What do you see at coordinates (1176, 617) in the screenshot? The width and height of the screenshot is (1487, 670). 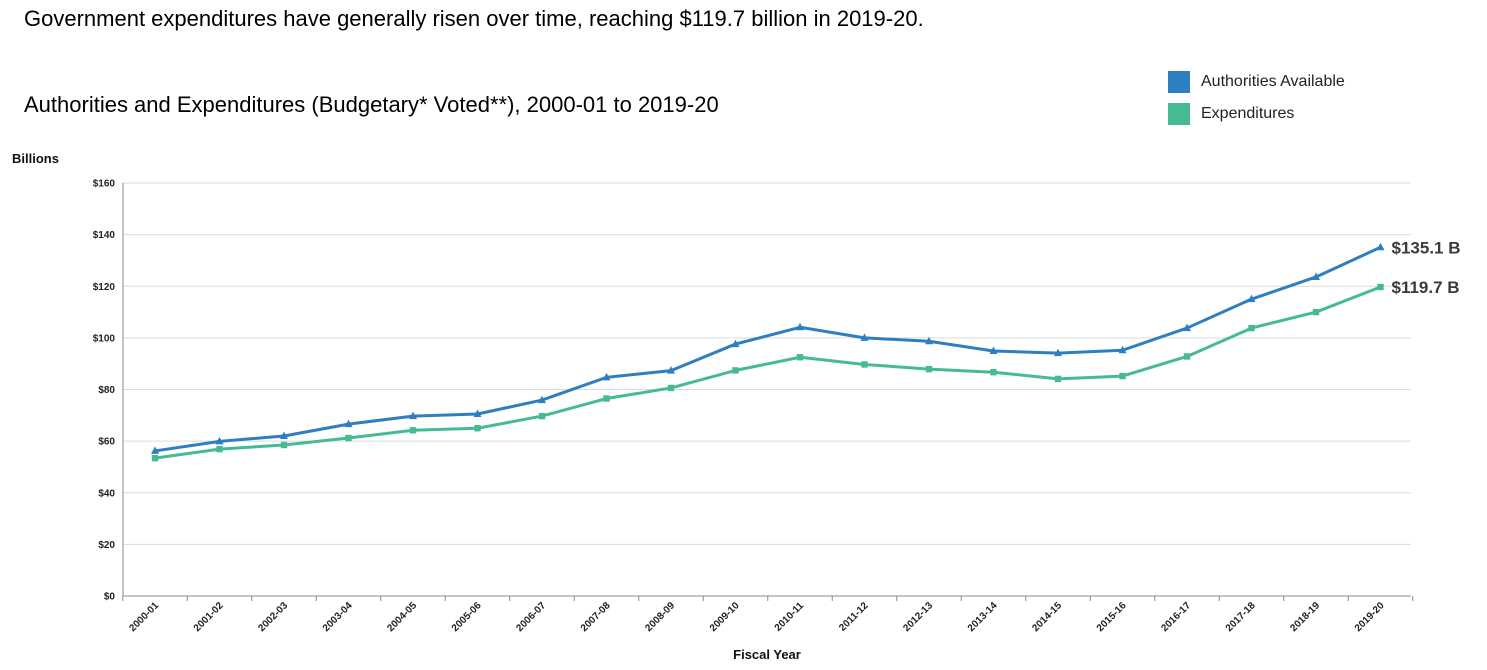 I see `x-tick-label: 2016-17` at bounding box center [1176, 617].